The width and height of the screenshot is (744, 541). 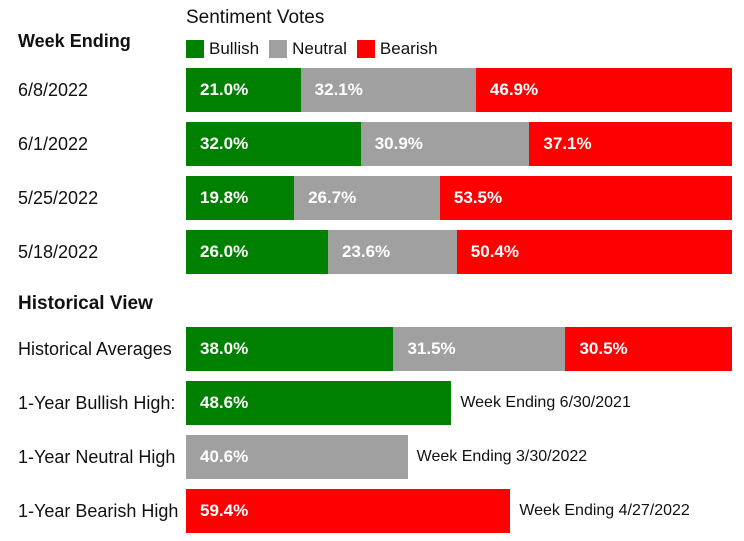 I want to click on week-ending-heading: Week Ending, so click(x=74, y=41).